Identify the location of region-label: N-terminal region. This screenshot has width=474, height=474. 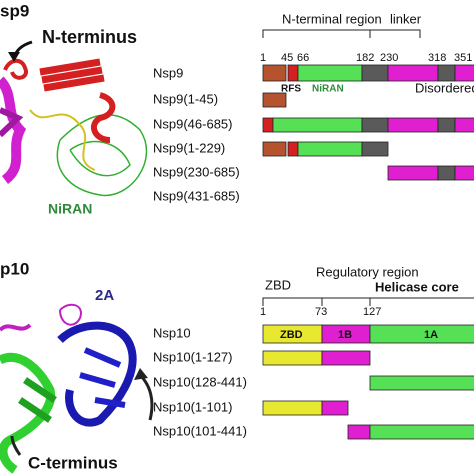
(332, 18).